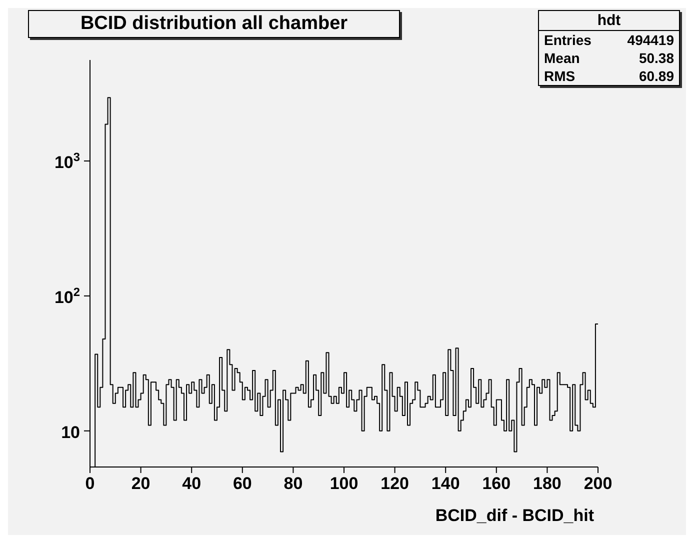 The height and width of the screenshot is (543, 694). I want to click on x-tick-label: 100, so click(344, 484).